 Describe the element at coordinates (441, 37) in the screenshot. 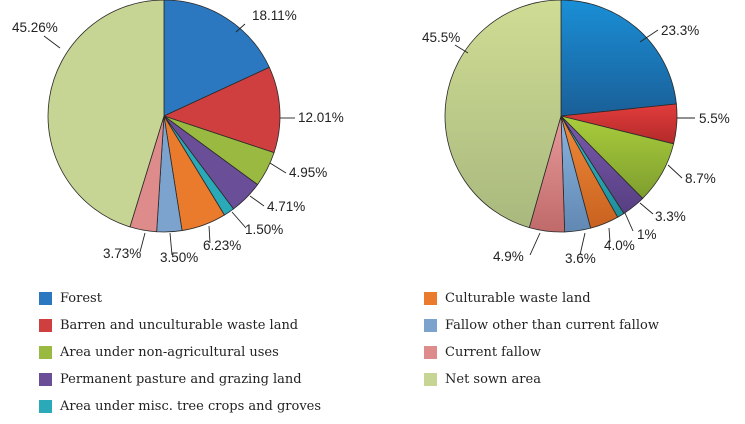

I see `pie2-label-net-sown-area: 45.5%` at that location.